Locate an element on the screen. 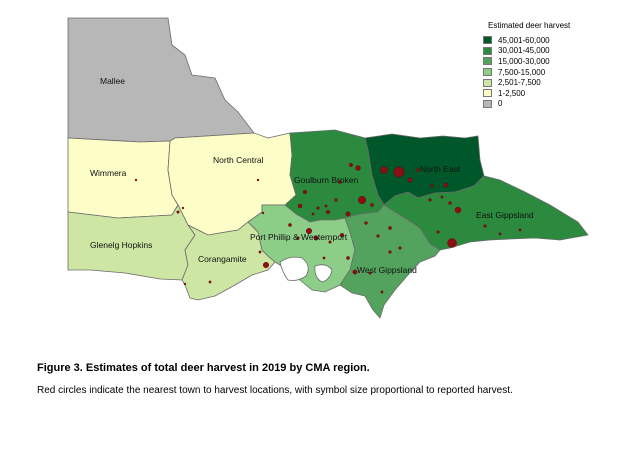 The image size is (630, 465). legend-item: 30,001-45,000 is located at coordinates (526, 51).